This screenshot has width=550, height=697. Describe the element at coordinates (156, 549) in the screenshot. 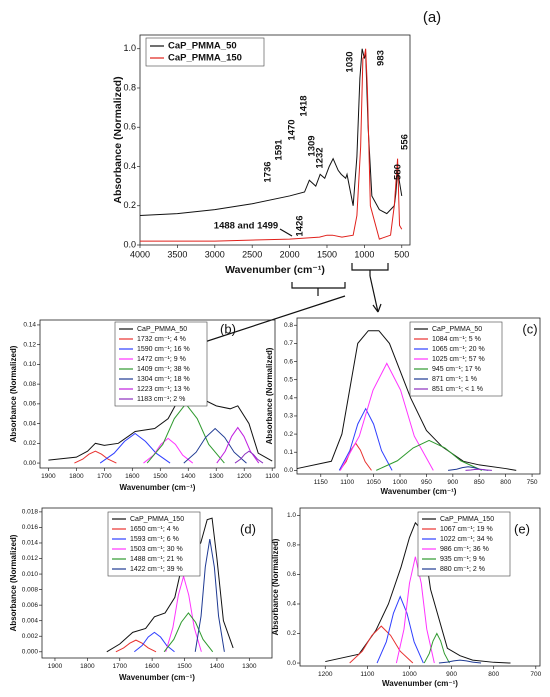

I see `legend-label: 1503 cm⁻¹; 30 %` at that location.